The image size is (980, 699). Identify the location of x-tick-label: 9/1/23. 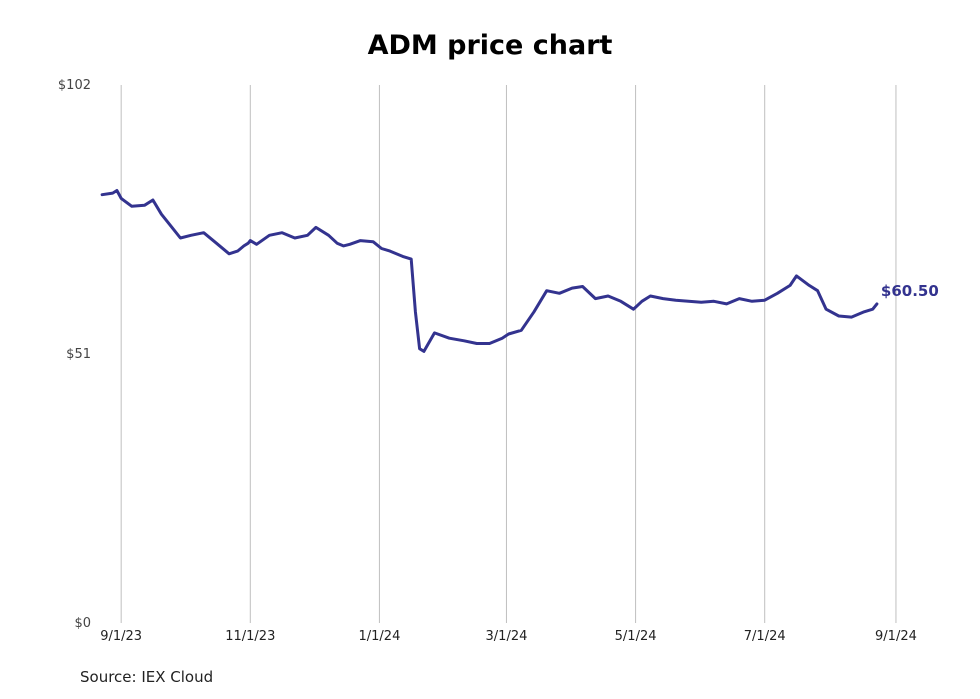
(121, 636).